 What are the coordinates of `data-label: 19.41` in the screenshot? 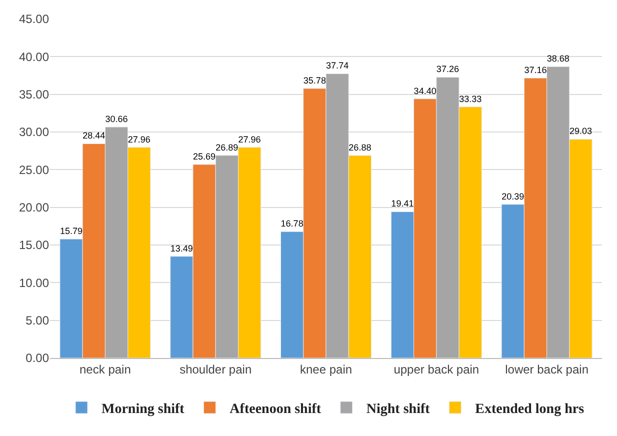 It's located at (402, 203).